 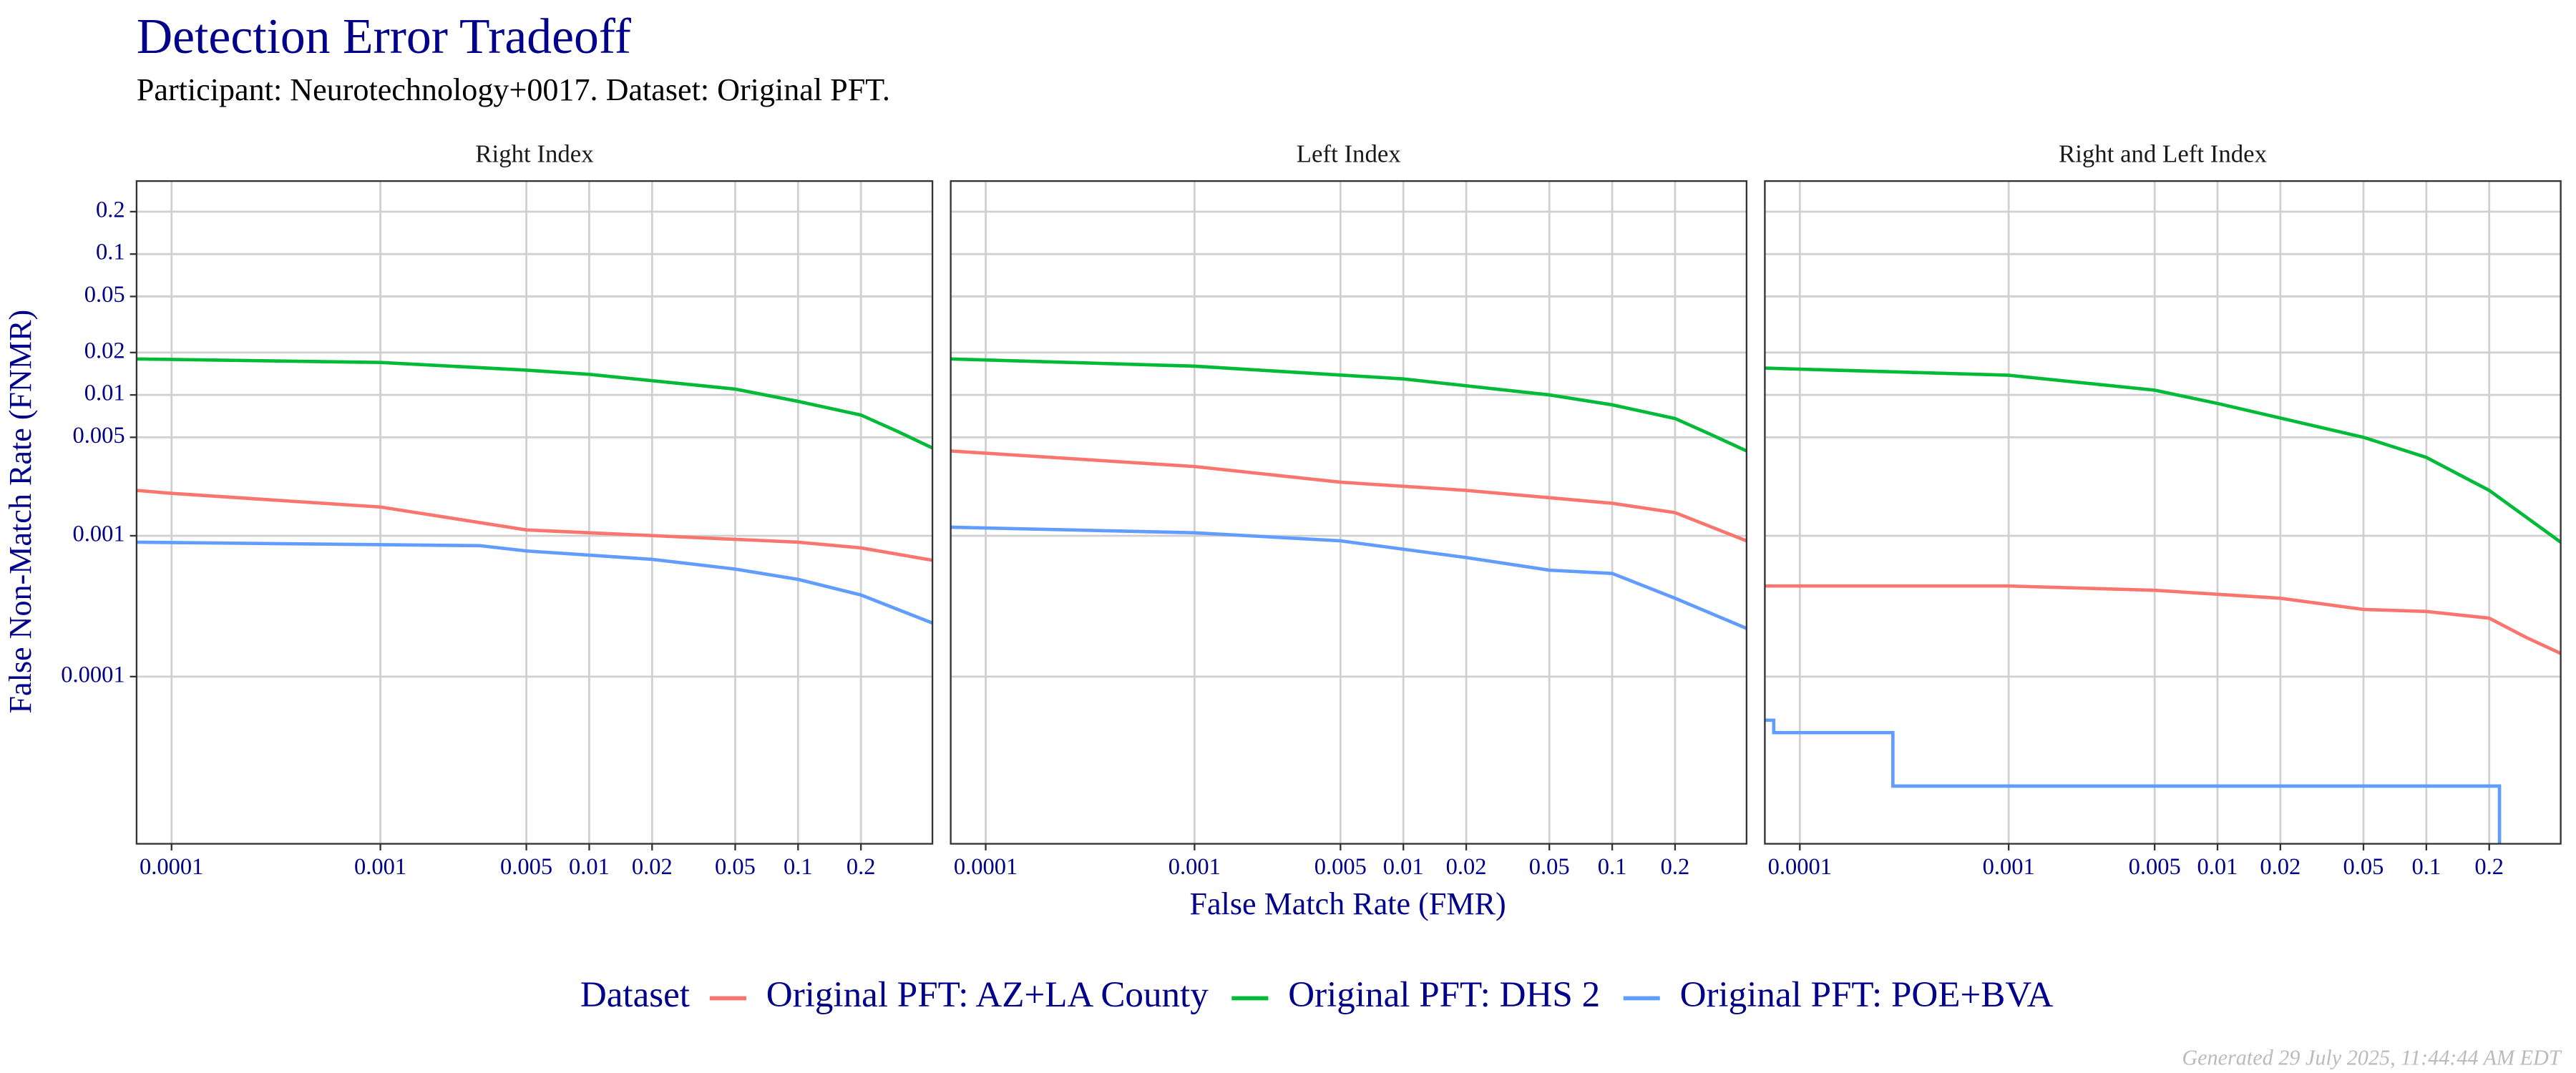 I want to click on y-axis-title: False Non-Match Rate (FNMR), so click(x=20, y=512).